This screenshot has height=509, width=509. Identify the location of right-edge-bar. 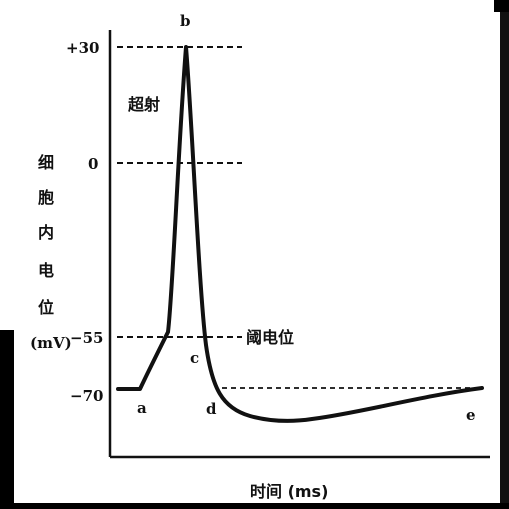
(504, 260).